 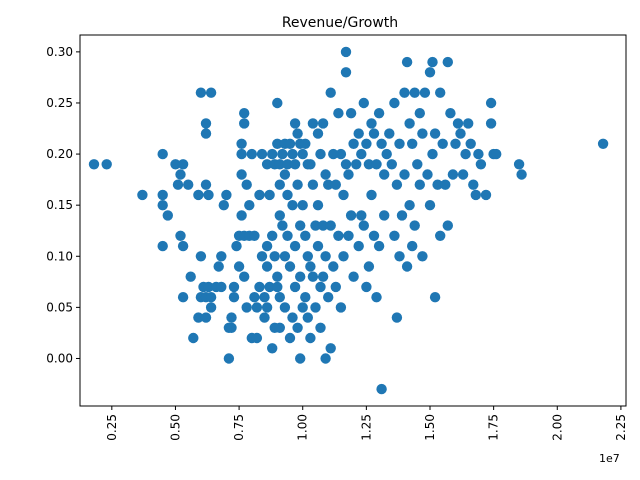 I want to click on y-tick-label: 0.30, so click(x=59, y=52).